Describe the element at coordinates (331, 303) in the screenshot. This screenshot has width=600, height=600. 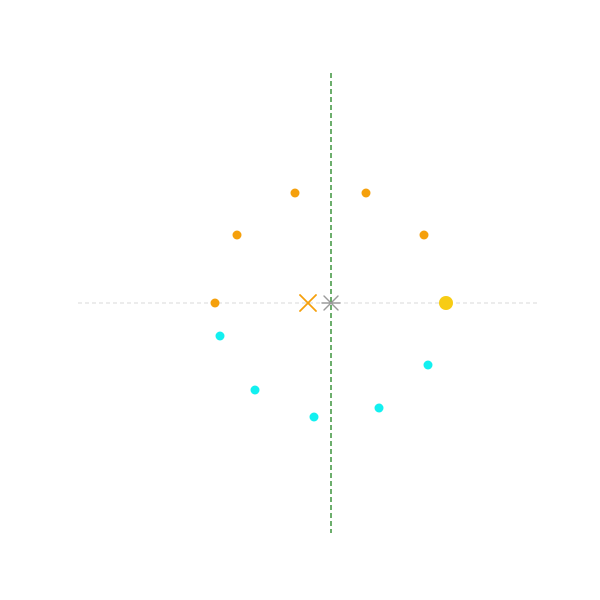
I see `center-star-marker` at that location.